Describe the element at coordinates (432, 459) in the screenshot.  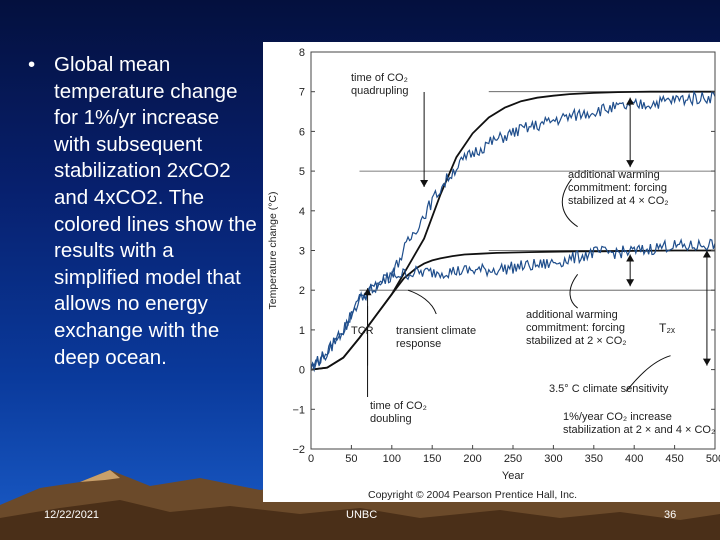
I see `x-tick-label: 150` at that location.